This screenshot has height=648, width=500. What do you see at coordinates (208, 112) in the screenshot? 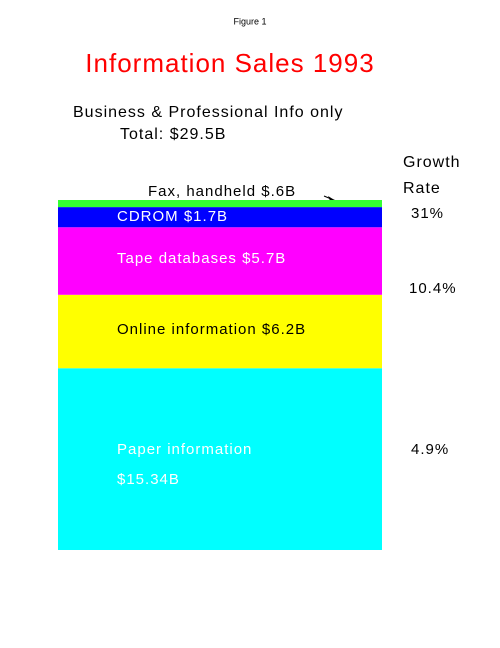
I see `subtitle: Business & Professional Info only` at bounding box center [208, 112].